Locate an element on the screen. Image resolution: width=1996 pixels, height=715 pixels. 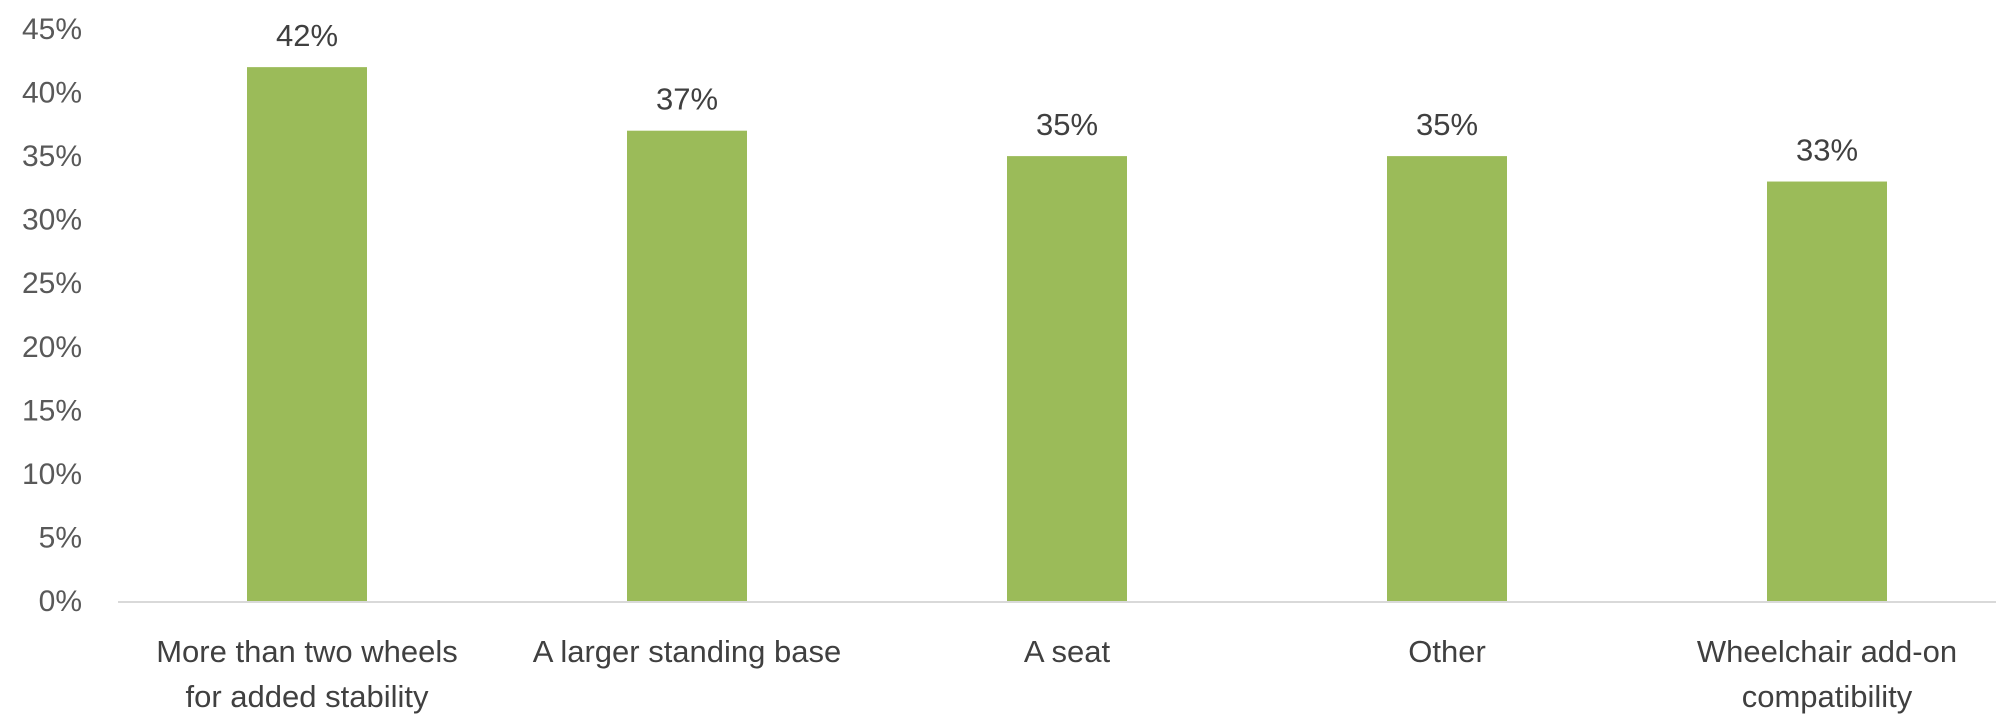
y-tick-label: 40% is located at coordinates (52, 93).